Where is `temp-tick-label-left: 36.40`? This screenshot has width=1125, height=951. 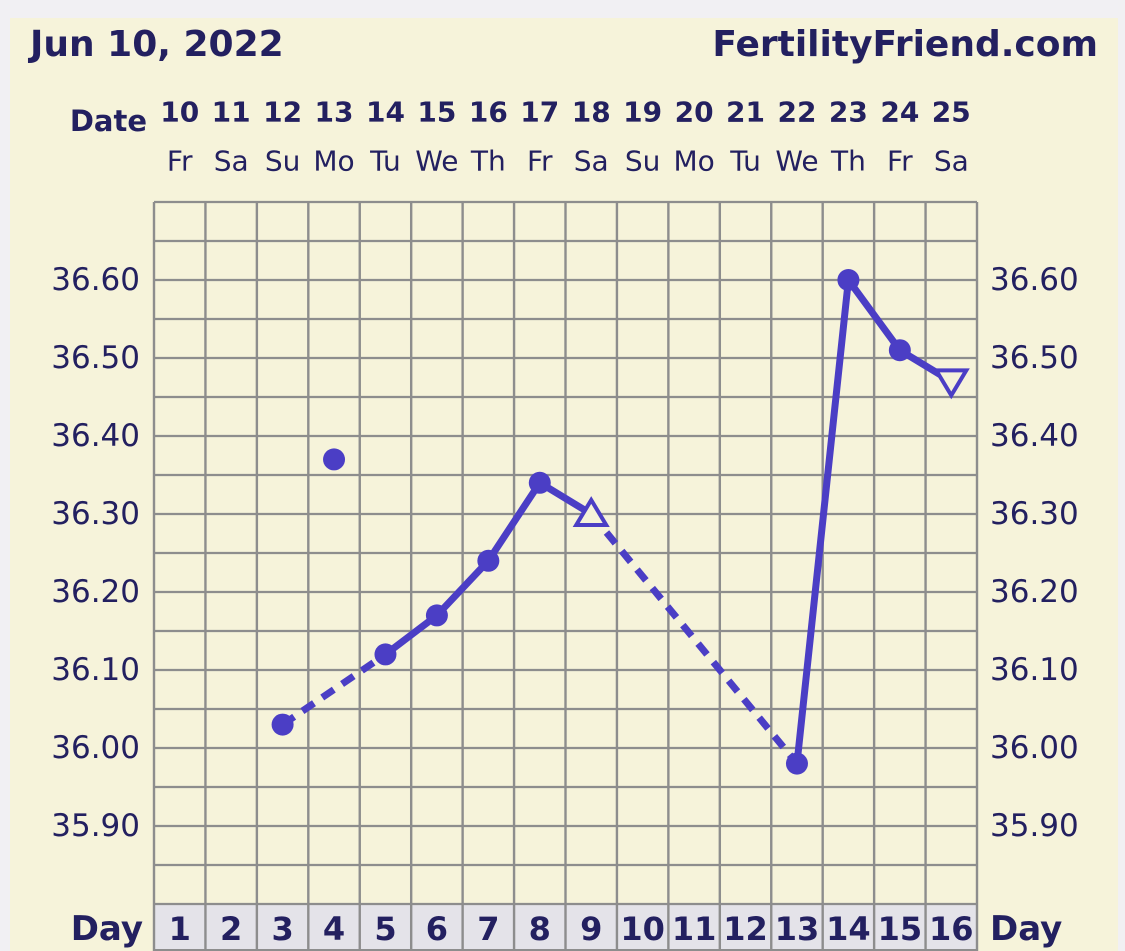 temp-tick-label-left: 36.40 is located at coordinates (95, 436).